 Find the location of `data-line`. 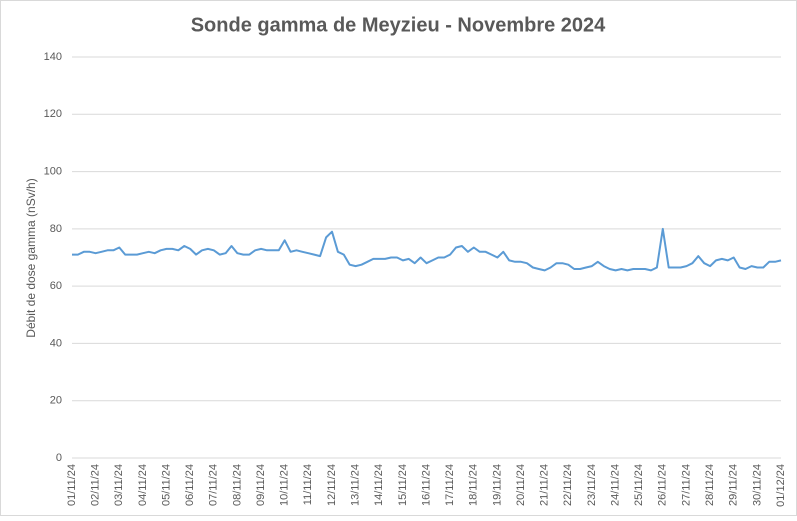

data-line is located at coordinates (427, 249).